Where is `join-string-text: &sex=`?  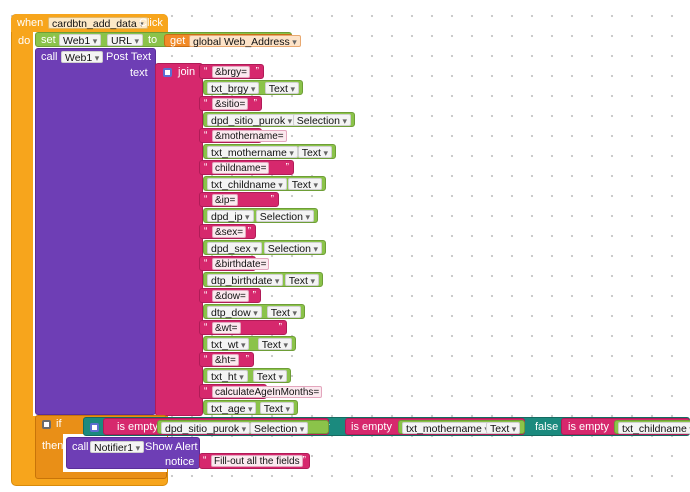 join-string-text: &sex= is located at coordinates (229, 232).